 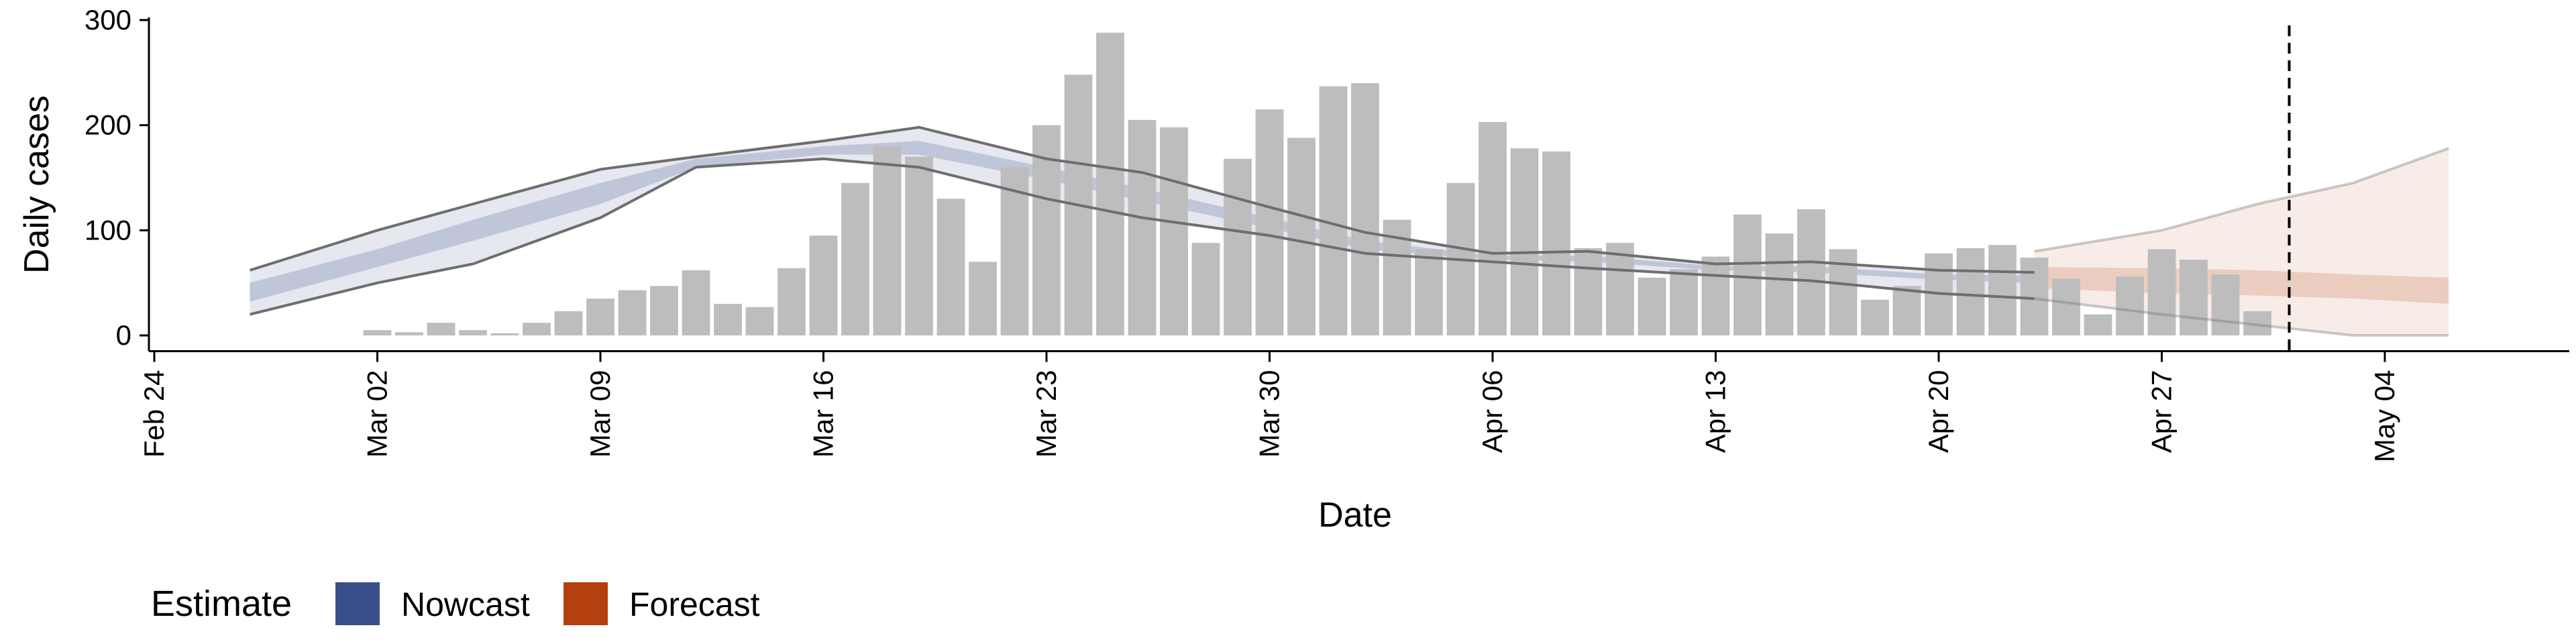 I want to click on x-tick-label: Mar 23, so click(x=1046, y=414).